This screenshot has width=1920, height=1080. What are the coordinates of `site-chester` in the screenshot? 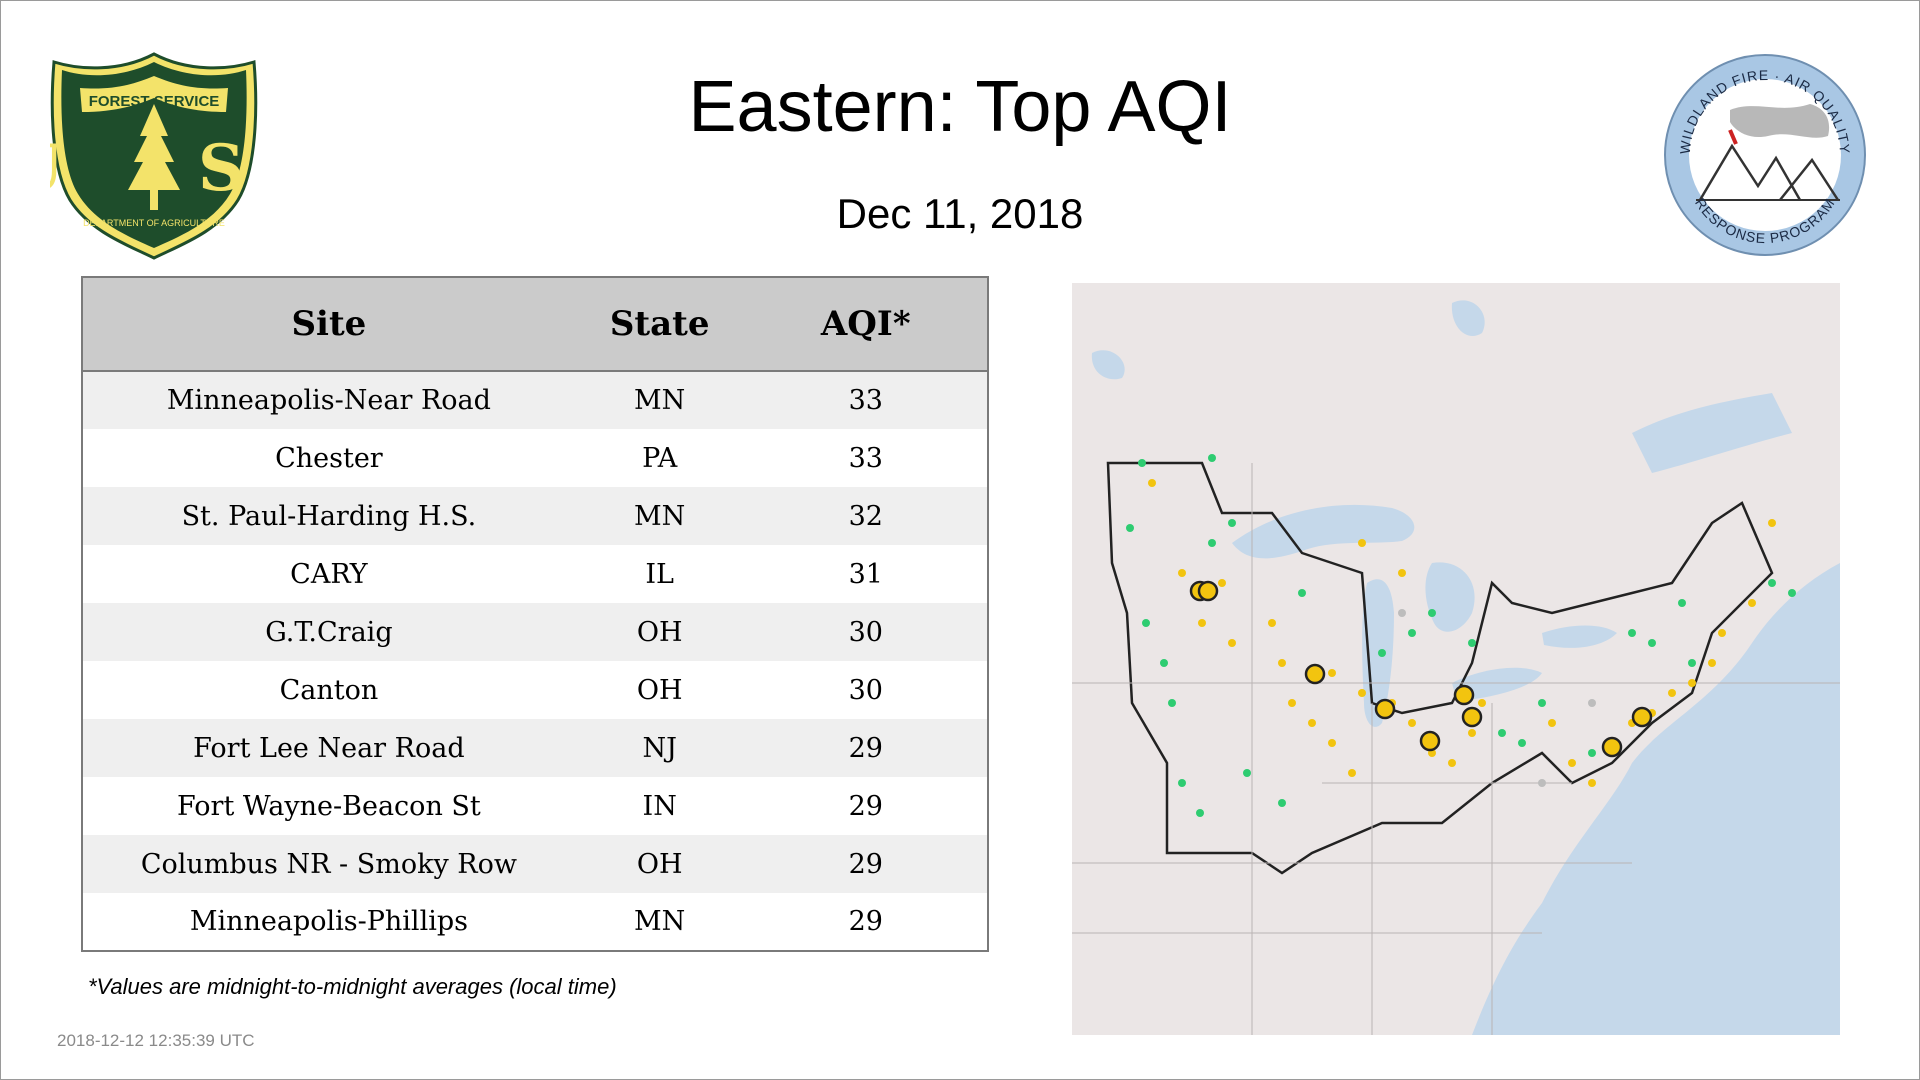 It's located at (1612, 747).